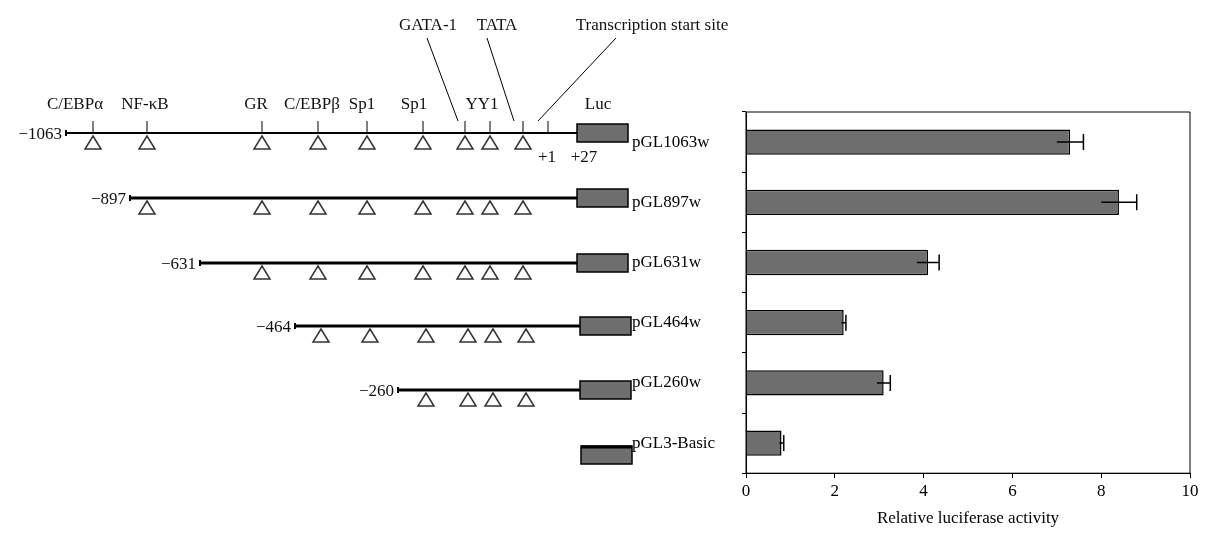 This screenshot has height=539, width=1206. I want to click on x-tick-label: 6, so click(1012, 490).